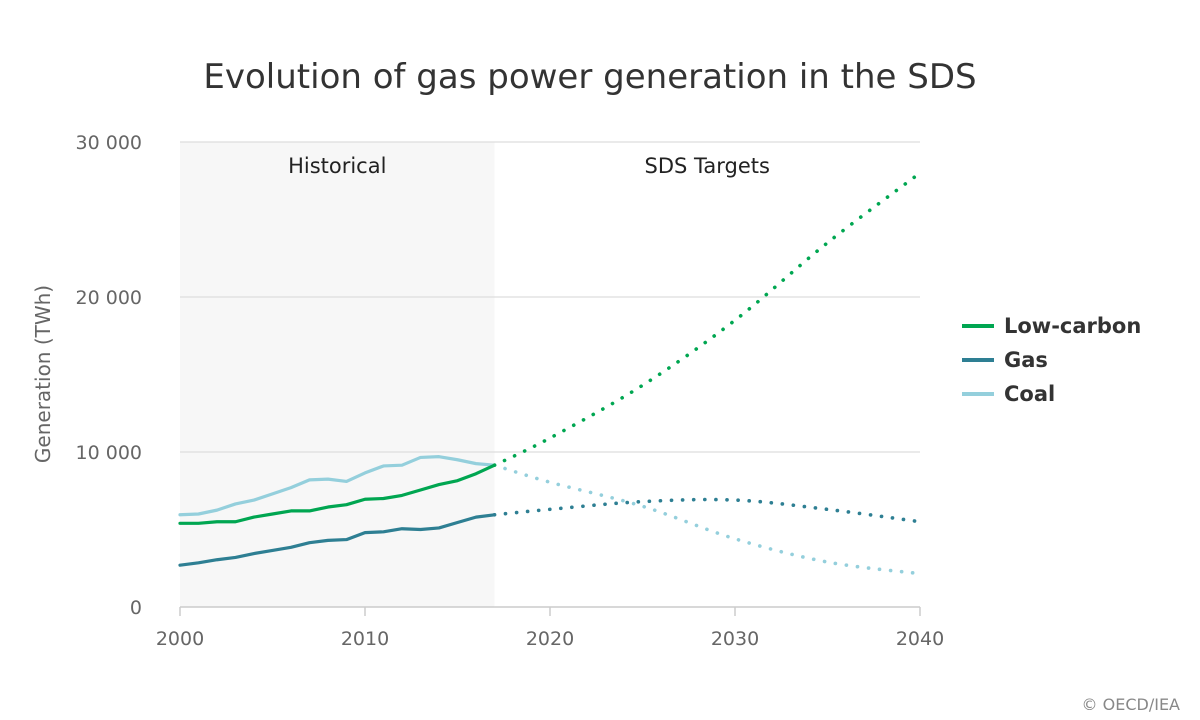 The image size is (1200, 720). Describe the element at coordinates (550, 639) in the screenshot. I see `x-tick-label: 2020` at that location.